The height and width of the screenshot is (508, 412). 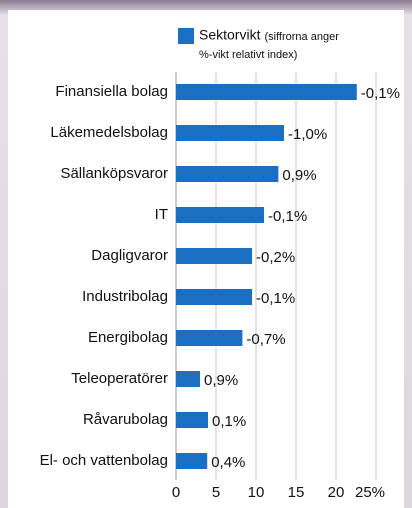 What do you see at coordinates (275, 257) in the screenshot?
I see `relative-weight-label: -0,2%` at bounding box center [275, 257].